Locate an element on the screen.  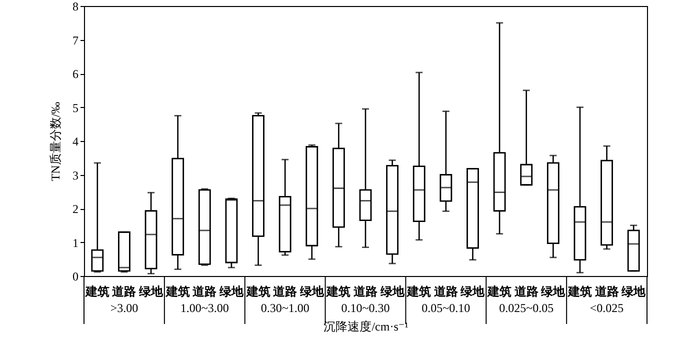
text: 0.05~0.10 is located at coordinates (446, 308).